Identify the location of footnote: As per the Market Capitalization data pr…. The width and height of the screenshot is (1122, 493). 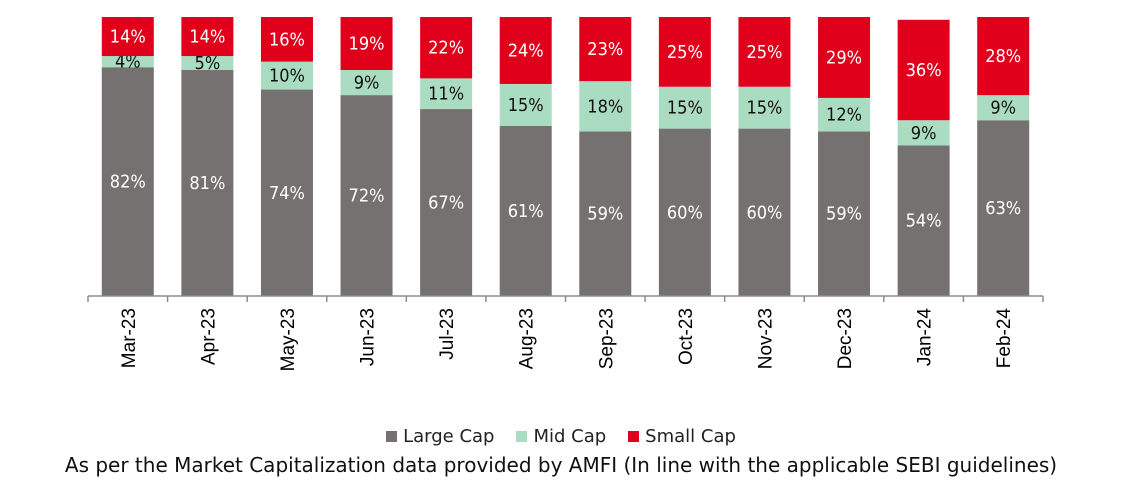
(561, 465).